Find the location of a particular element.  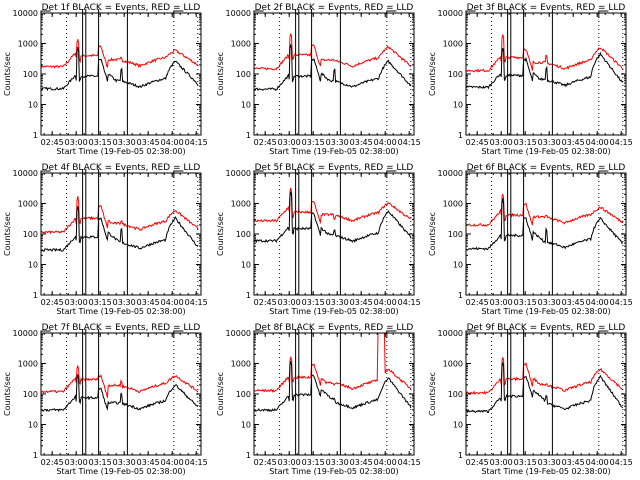

panel-title: Det 3f BLACK = Events, RED = LLD is located at coordinates (546, 8).